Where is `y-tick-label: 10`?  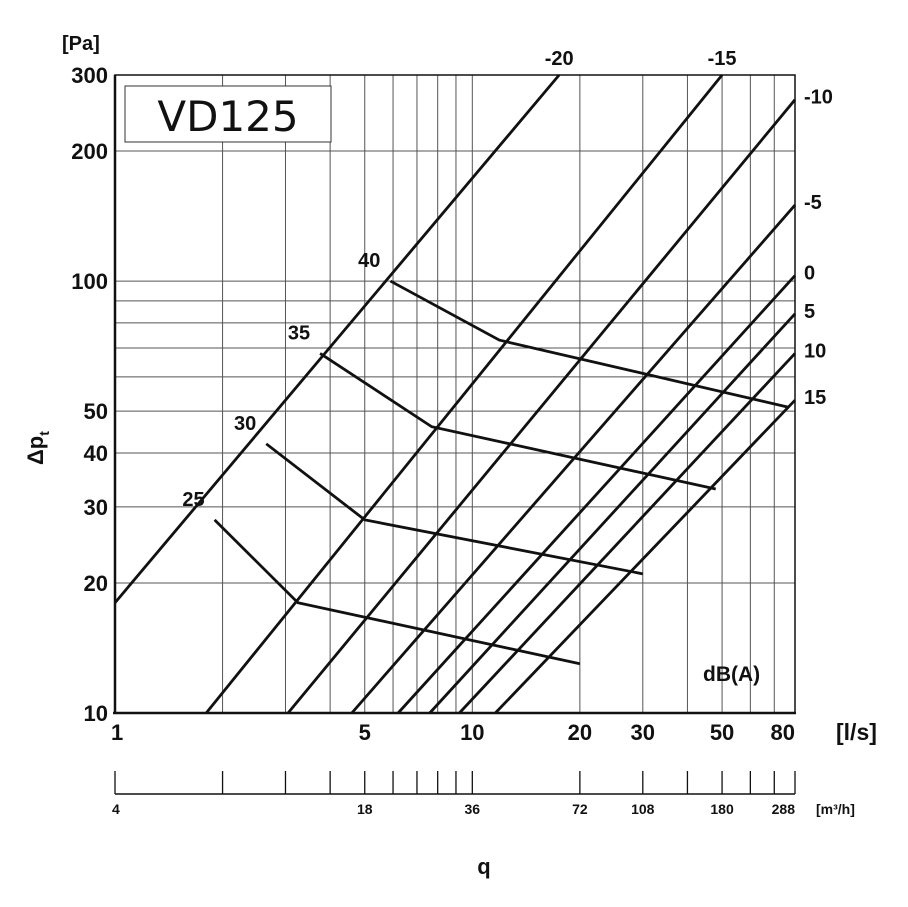
y-tick-label: 10 is located at coordinates (96, 713).